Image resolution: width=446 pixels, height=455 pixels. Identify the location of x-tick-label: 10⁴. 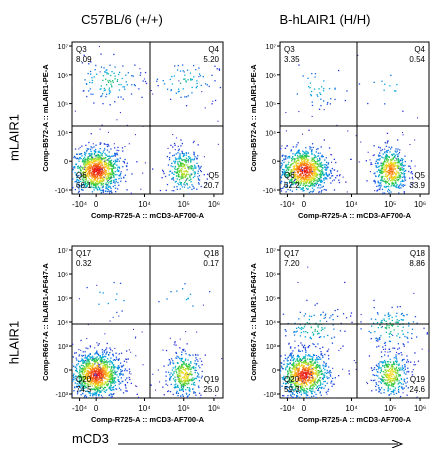
(351, 204).